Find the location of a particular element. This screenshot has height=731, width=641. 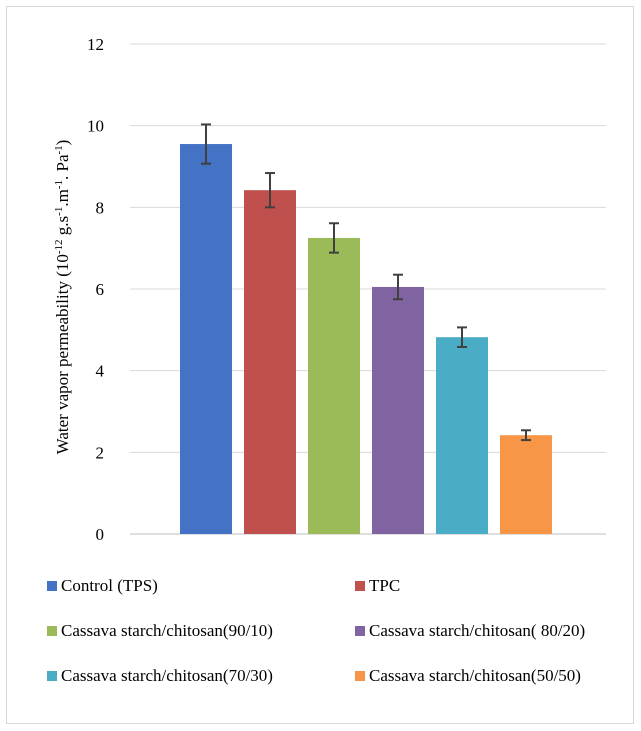

y-axis-title-part: Water vapor permeability (10 is located at coordinates (62, 354).